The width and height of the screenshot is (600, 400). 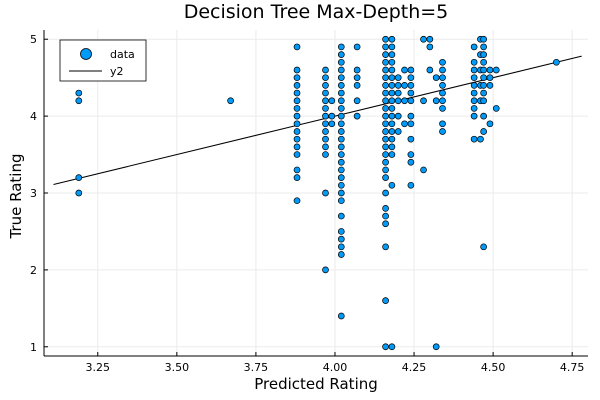 What do you see at coordinates (16, 197) in the screenshot?
I see `y-axis-label: True Rating` at bounding box center [16, 197].